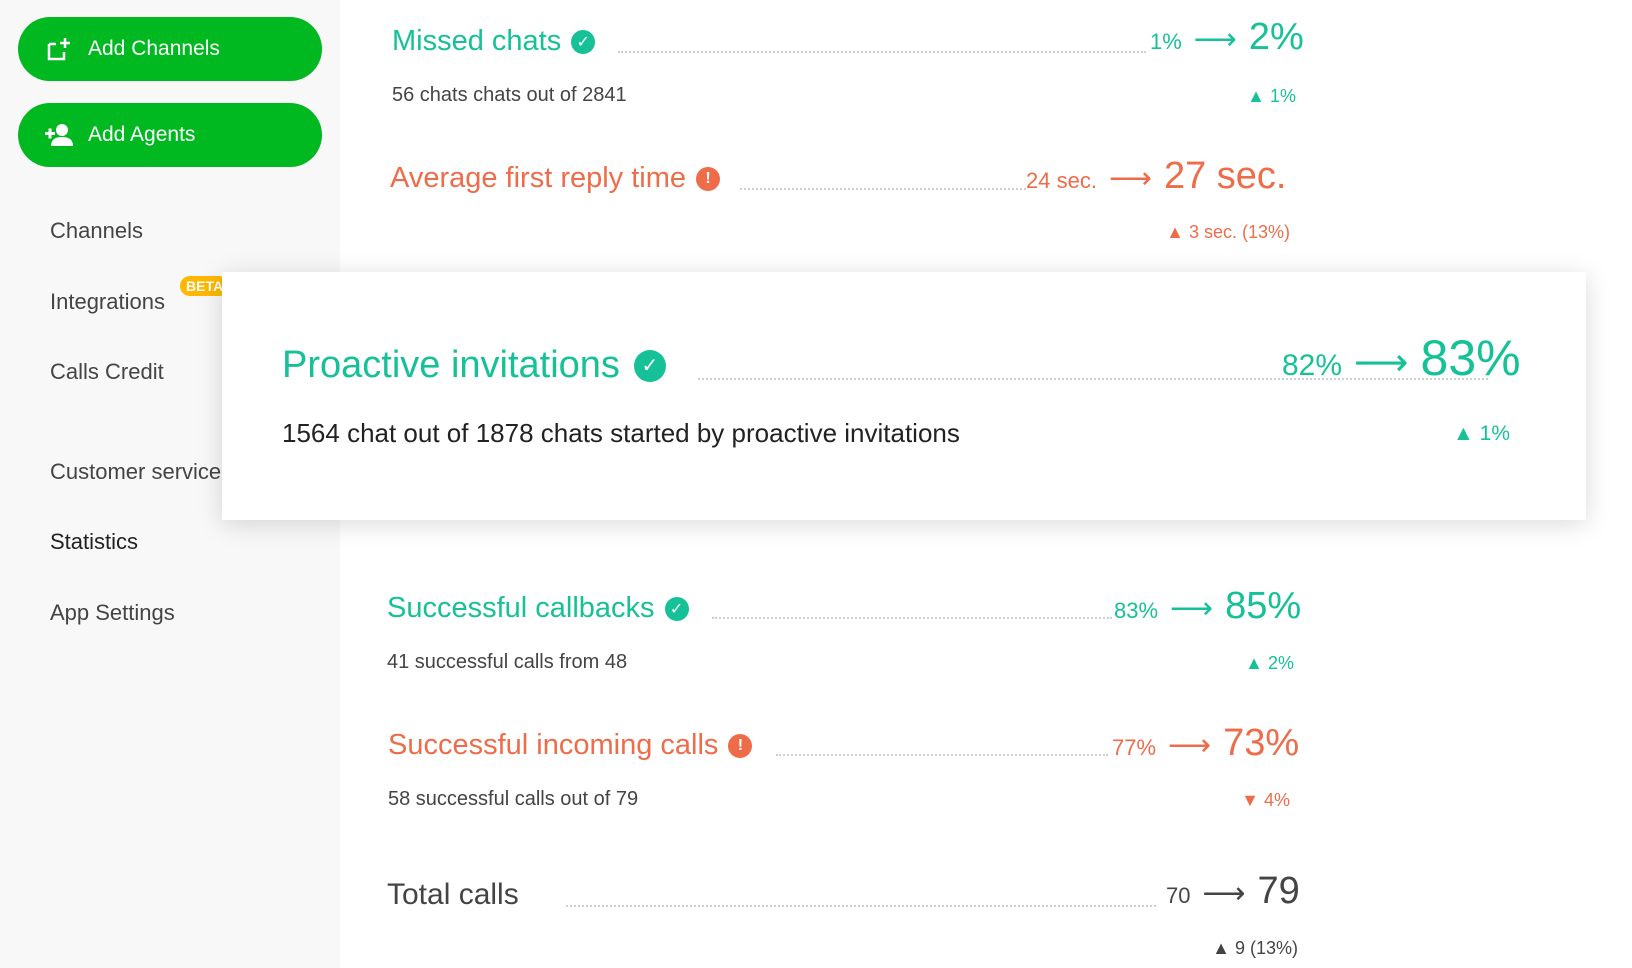 This screenshot has height=968, width=1632. What do you see at coordinates (107, 301) in the screenshot?
I see `sidebar-item-integrations: Integrations` at bounding box center [107, 301].